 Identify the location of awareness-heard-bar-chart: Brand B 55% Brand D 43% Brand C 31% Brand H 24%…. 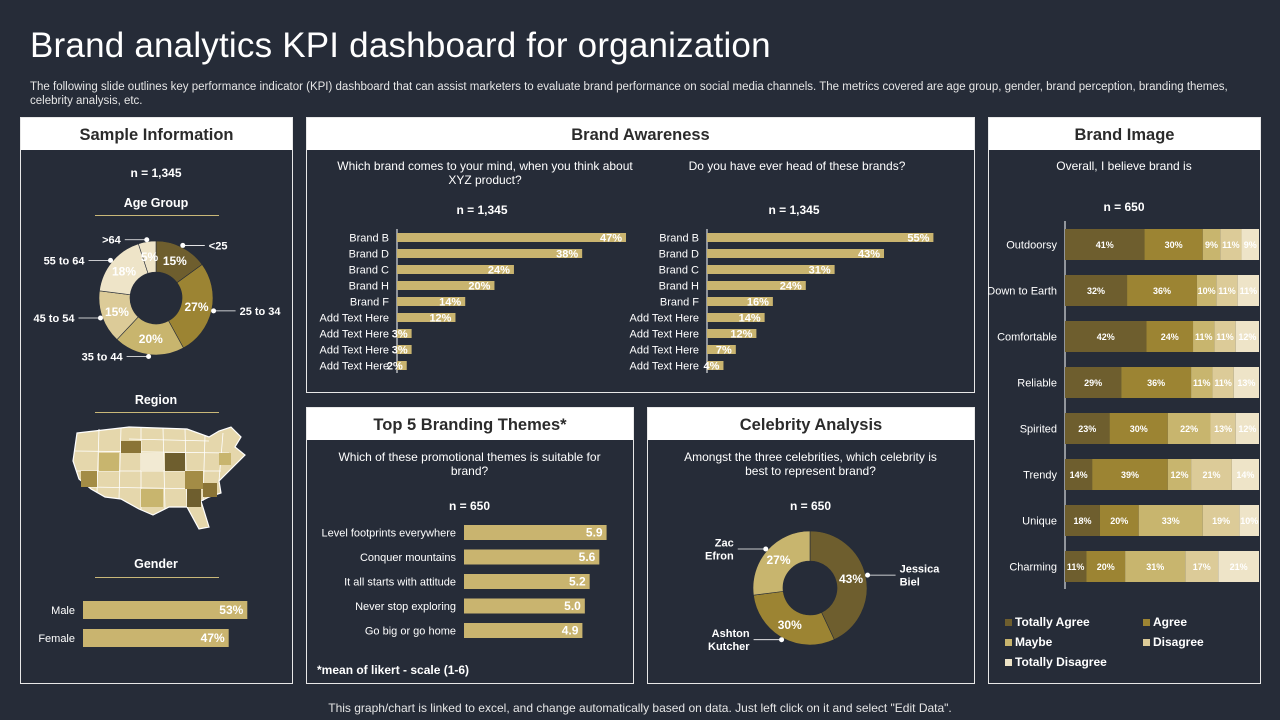
(781, 301).